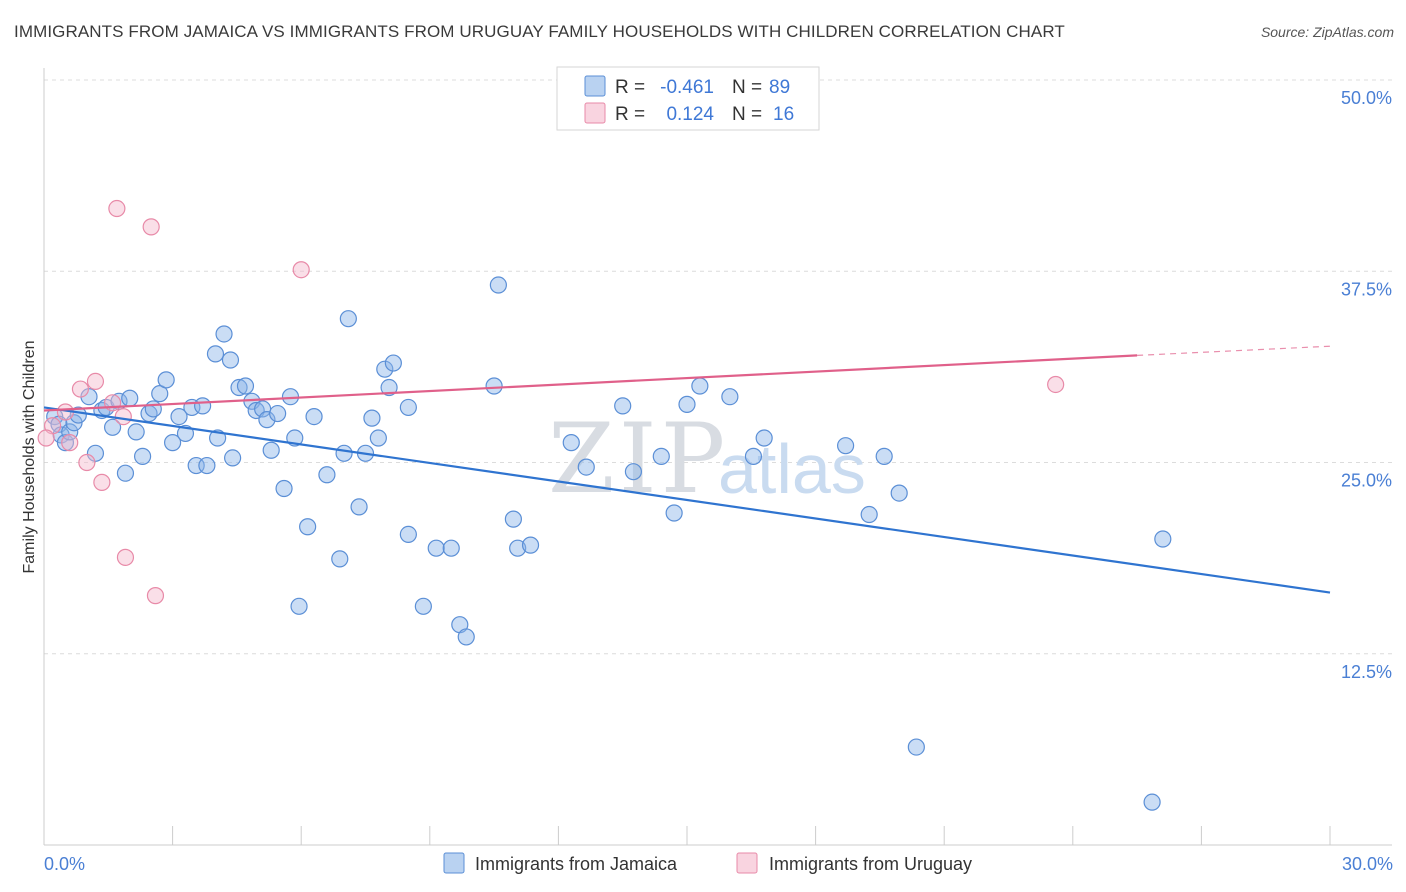 The image size is (1406, 892). Describe the element at coordinates (690, 114) in the screenshot. I see `legend-r-value-uruguay: 0.124` at that location.